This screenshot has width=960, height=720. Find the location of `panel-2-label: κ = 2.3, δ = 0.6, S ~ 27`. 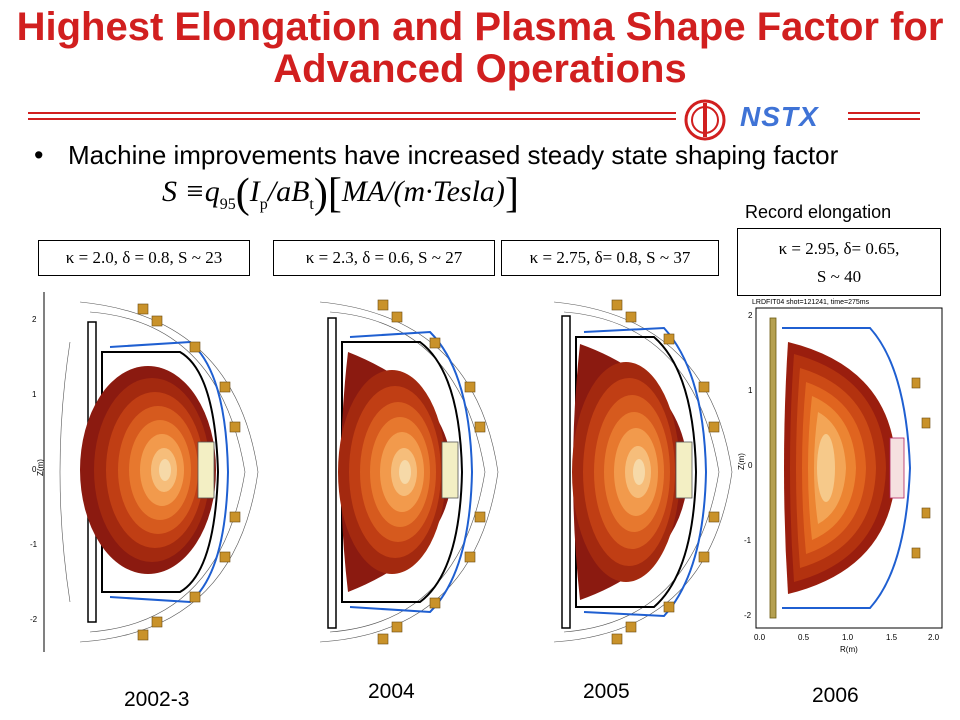

panel-2-label: κ = 2.3, δ = 0.6, S ~ 27 is located at coordinates (384, 258).